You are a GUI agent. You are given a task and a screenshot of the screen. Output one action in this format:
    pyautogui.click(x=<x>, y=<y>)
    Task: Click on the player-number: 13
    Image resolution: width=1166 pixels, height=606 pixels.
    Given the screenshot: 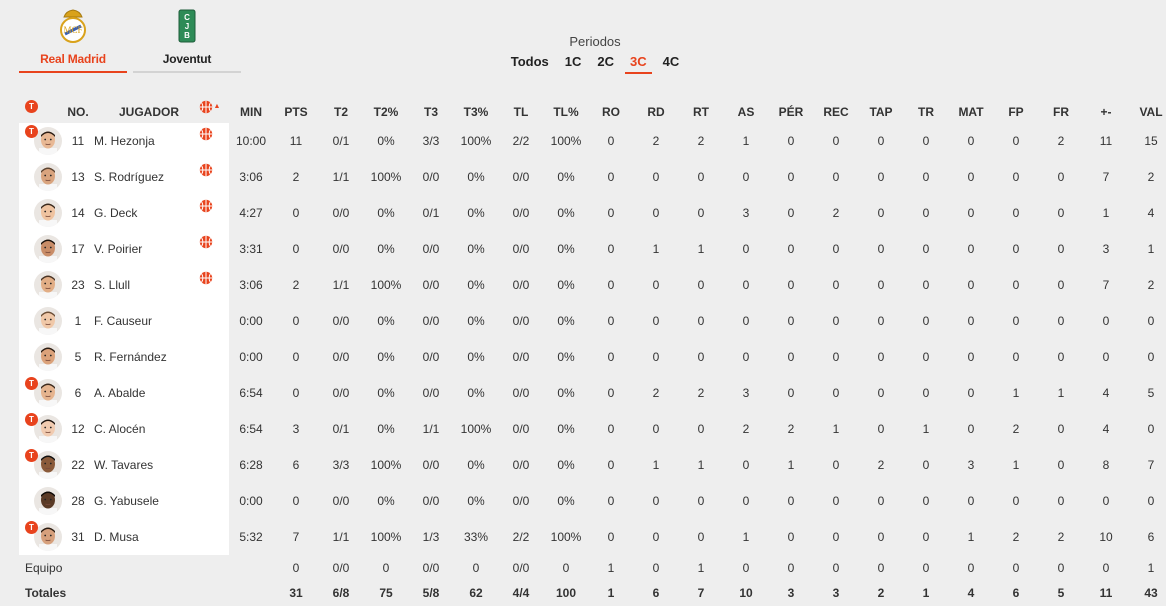 What is the action you would take?
    pyautogui.click(x=78, y=177)
    